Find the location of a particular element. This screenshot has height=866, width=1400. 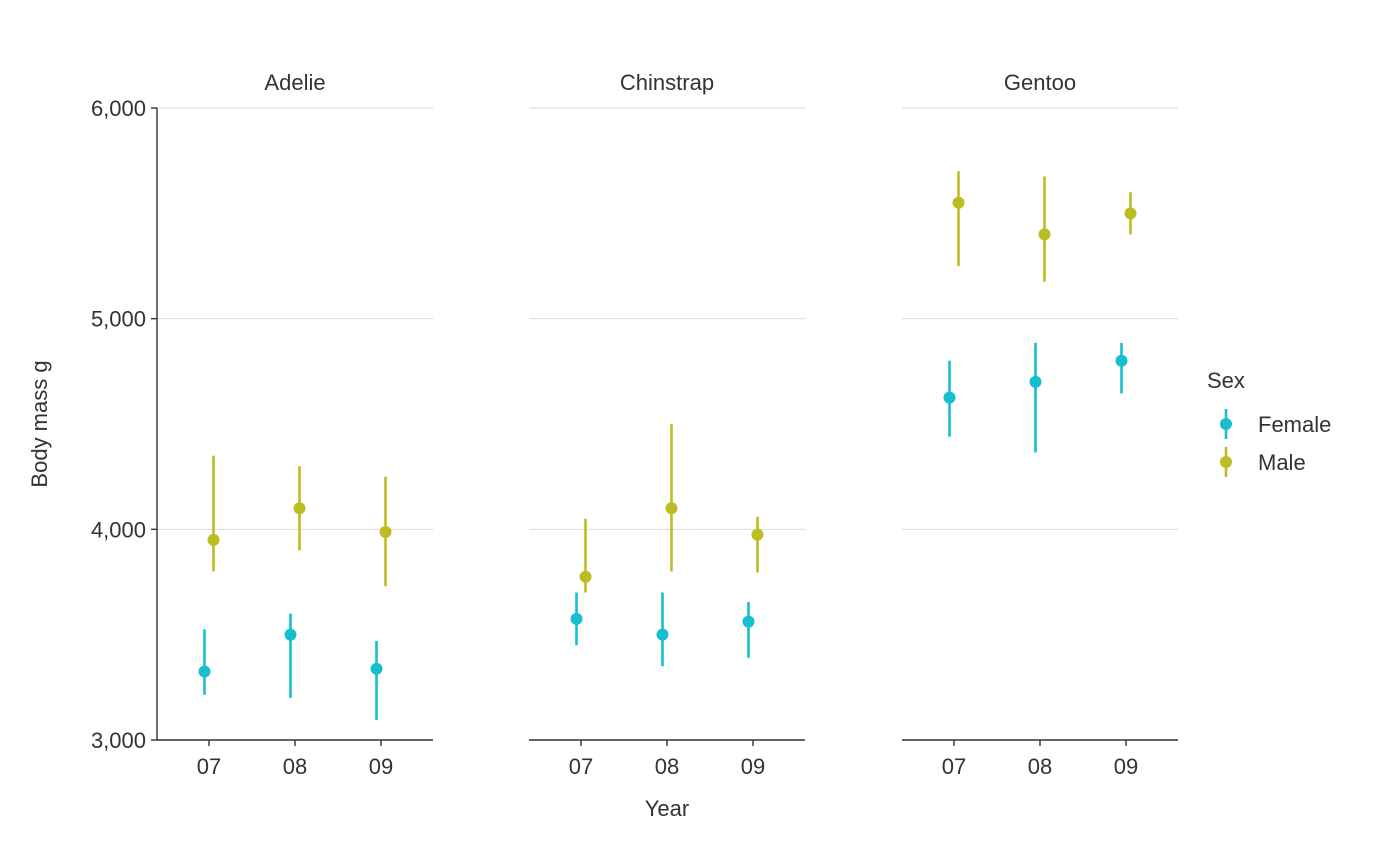

y-tick-label: 4,000 is located at coordinates (118, 529).